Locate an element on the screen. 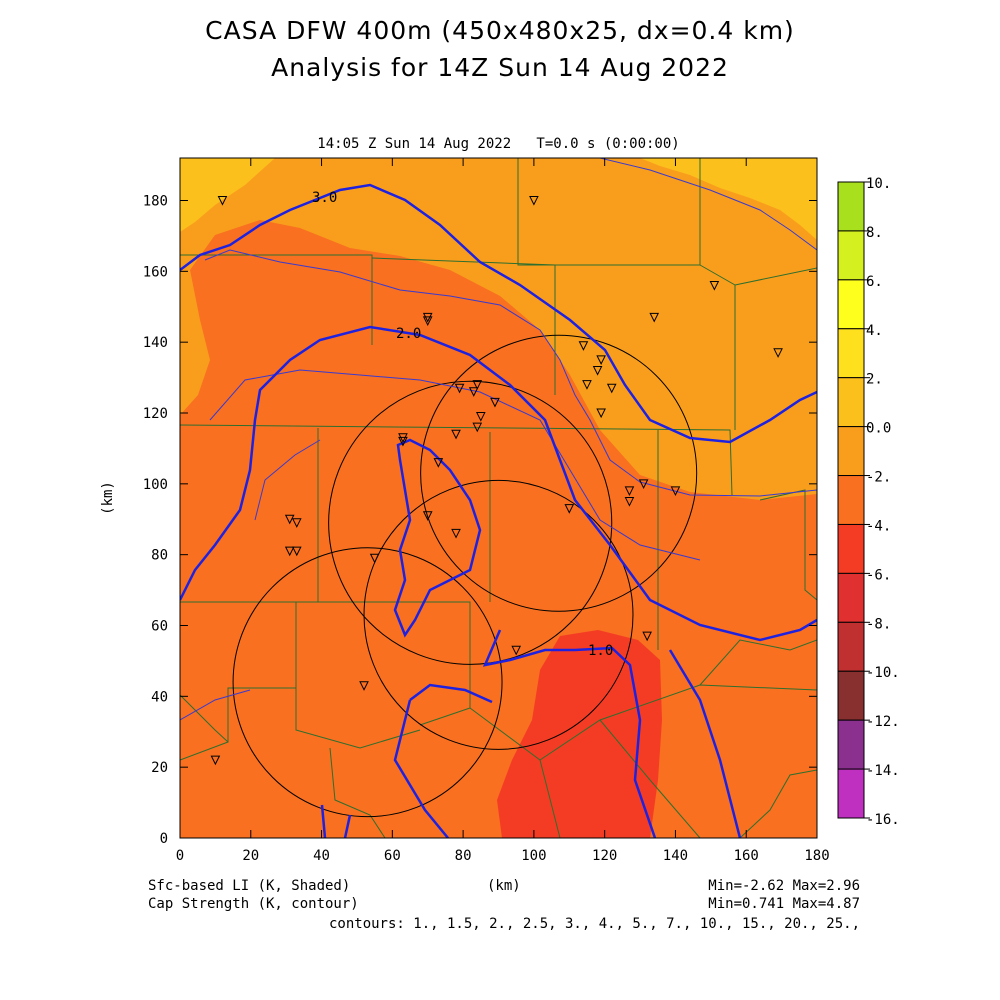  y-tick-label: 100 is located at coordinates (155, 485).